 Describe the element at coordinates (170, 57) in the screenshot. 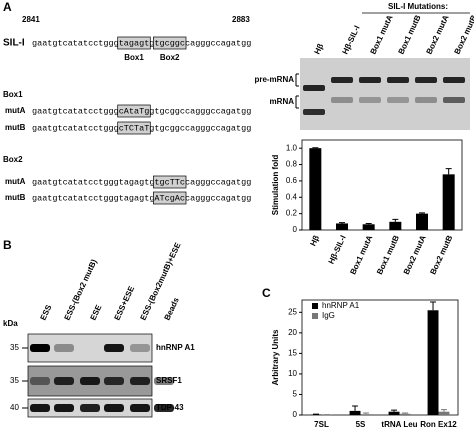

I see `box-label: Box2` at that location.